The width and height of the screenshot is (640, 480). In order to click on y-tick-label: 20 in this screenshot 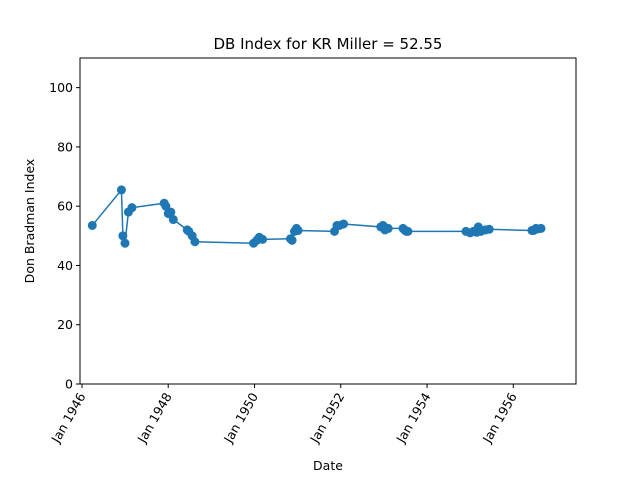, I will do `click(65, 324)`.